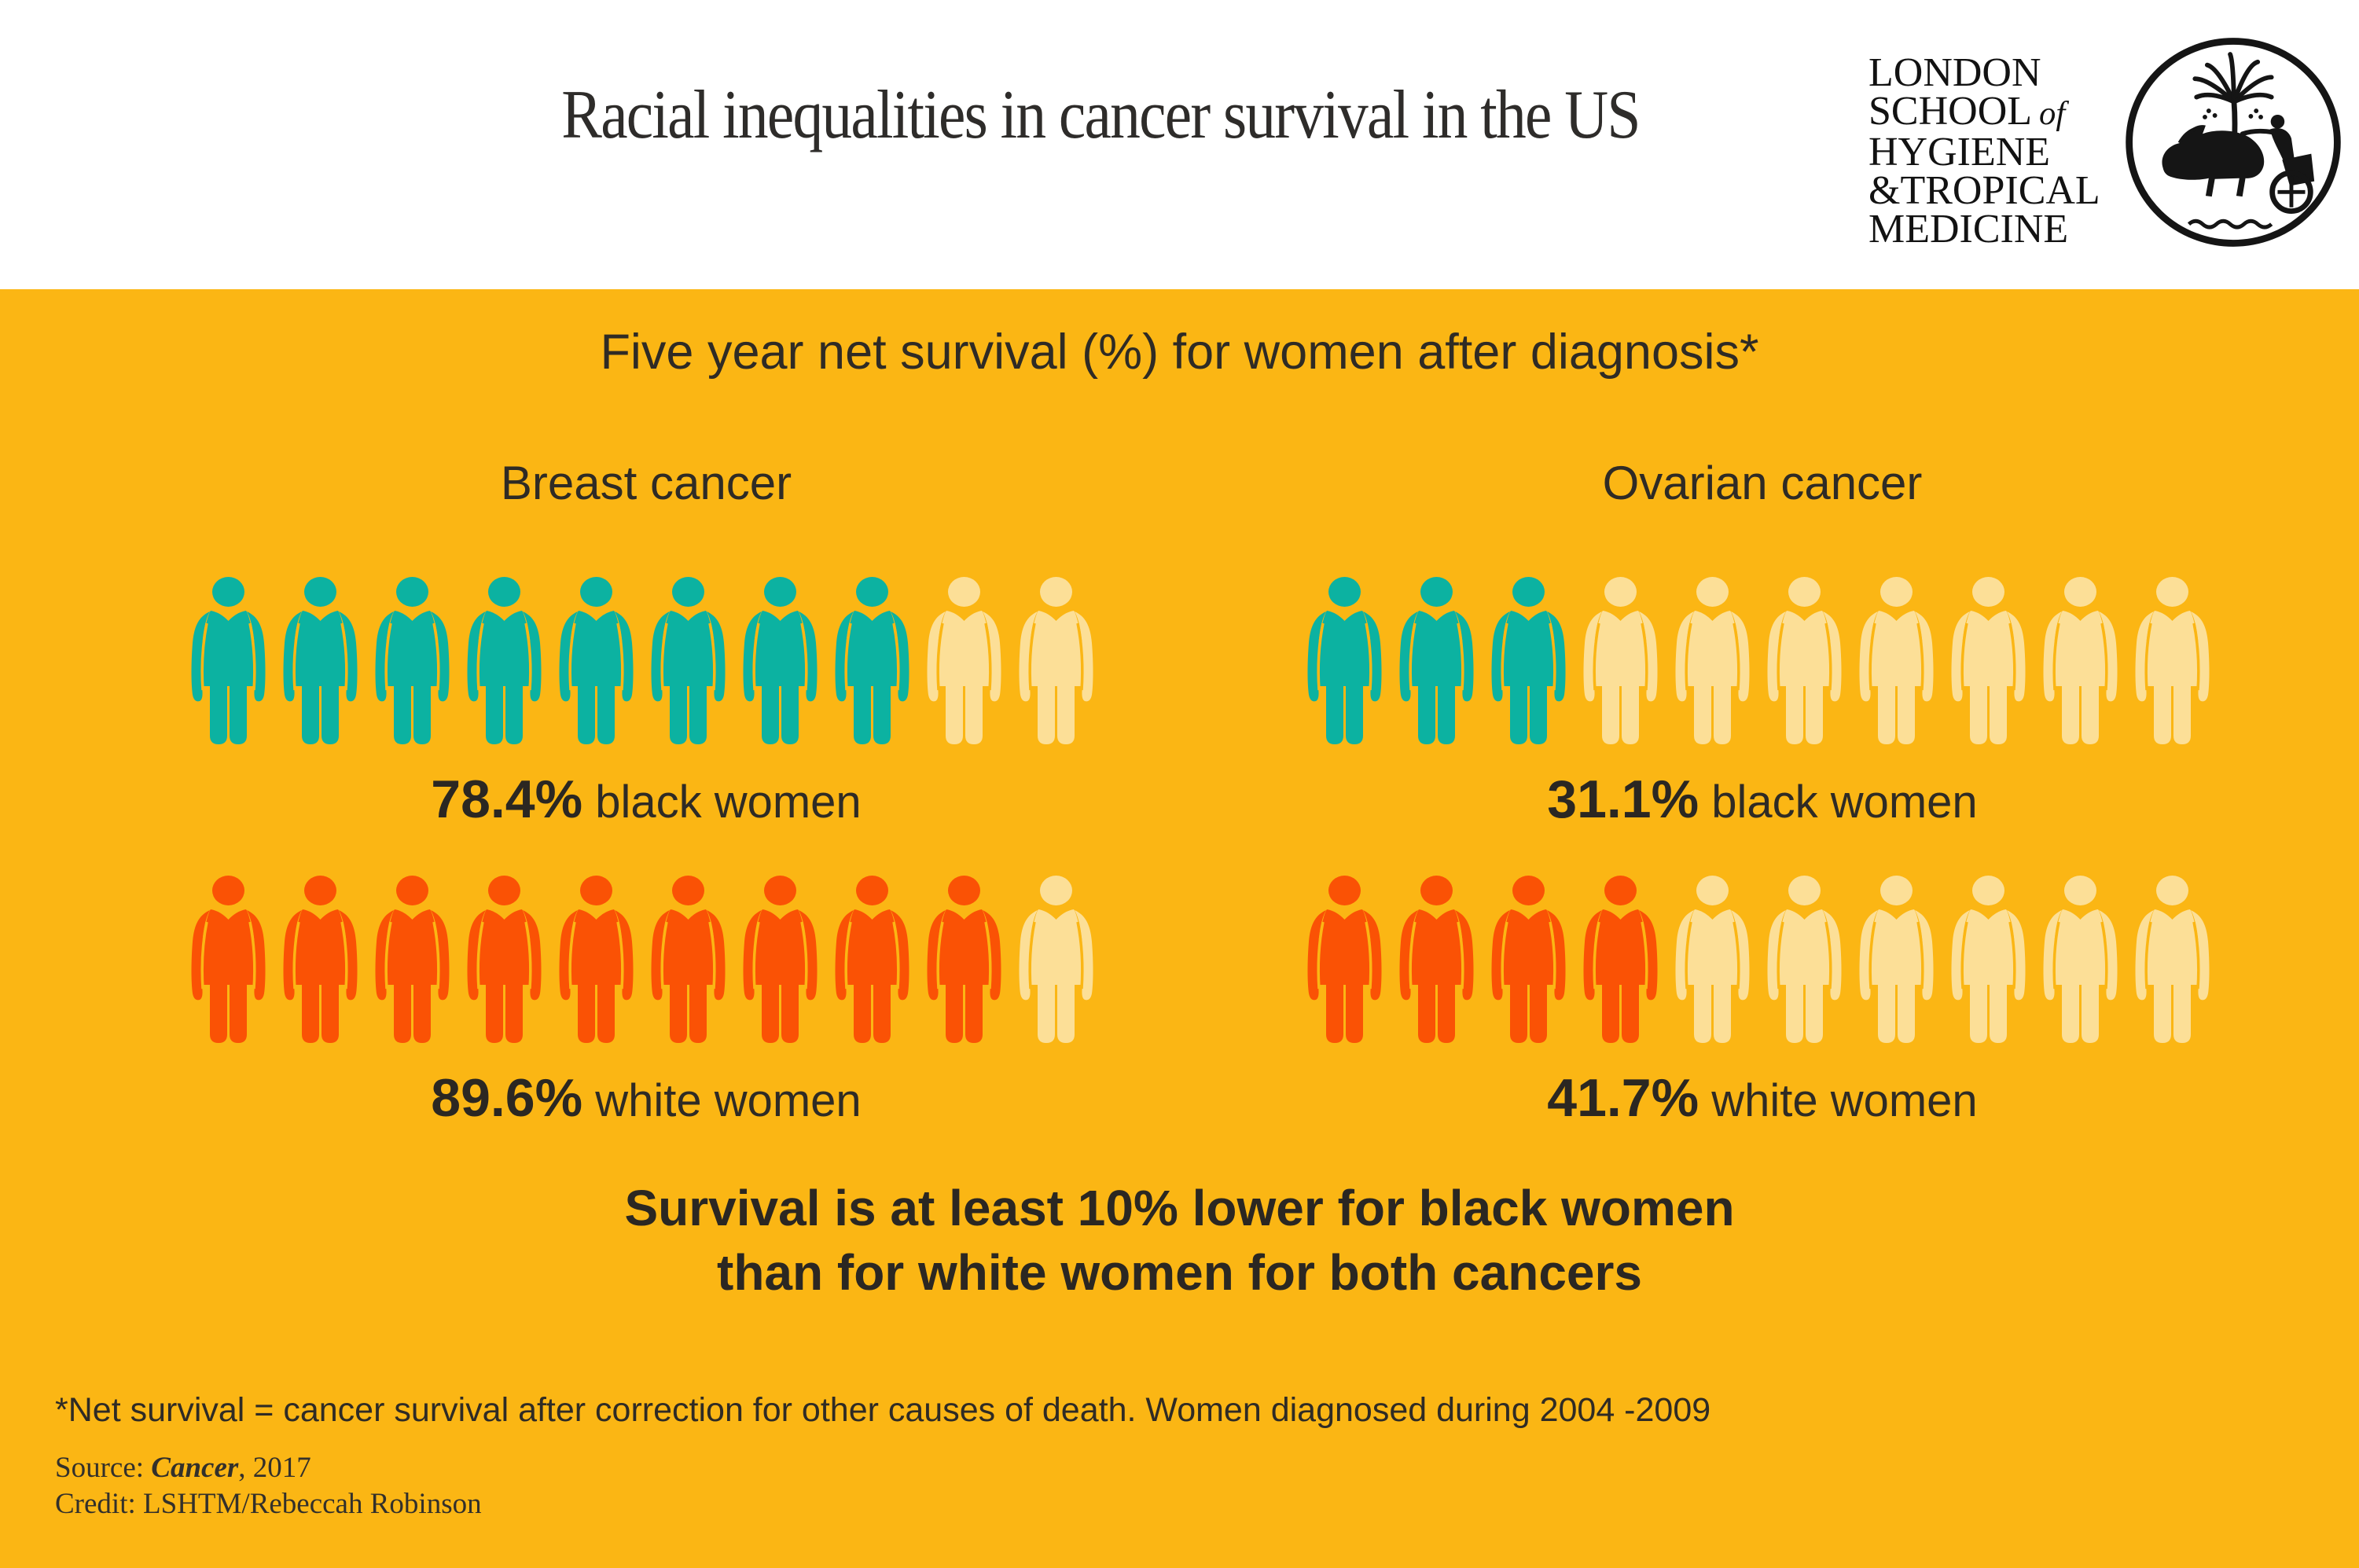 Image resolution: width=2359 pixels, height=1568 pixels. Describe the element at coordinates (1969, 230) in the screenshot. I see `logo-line: MEDICINE` at that location.